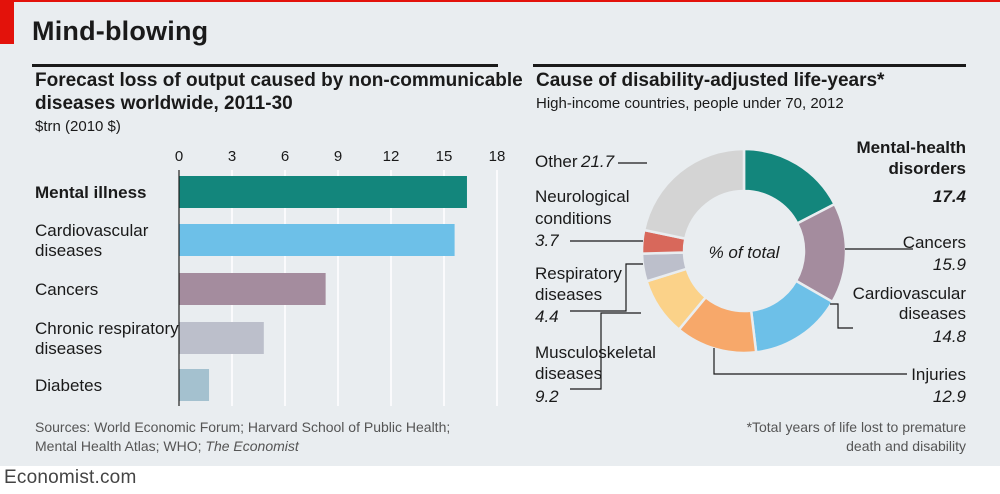  Describe the element at coordinates (547, 240) in the screenshot. I see `slice-value-6: 3.7` at that location.